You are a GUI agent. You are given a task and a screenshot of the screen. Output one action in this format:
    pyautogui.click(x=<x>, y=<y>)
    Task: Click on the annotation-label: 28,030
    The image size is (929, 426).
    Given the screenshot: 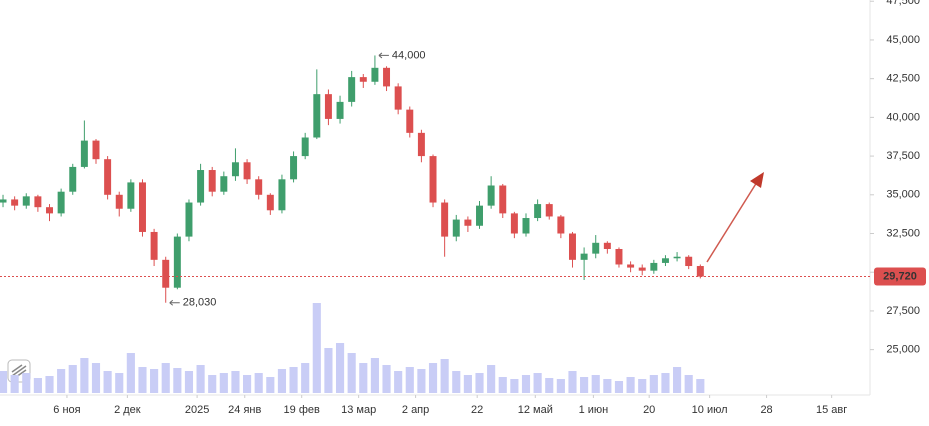 What is the action you would take?
    pyautogui.click(x=200, y=303)
    